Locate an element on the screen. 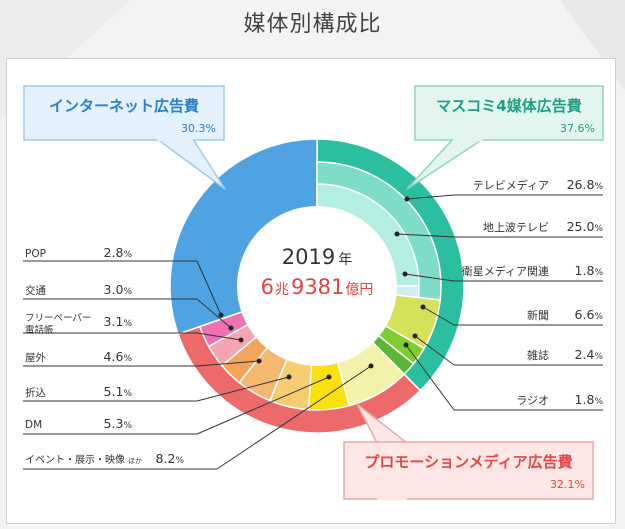 This screenshot has width=625, height=529. callout-promotion-box is located at coordinates (468, 470).